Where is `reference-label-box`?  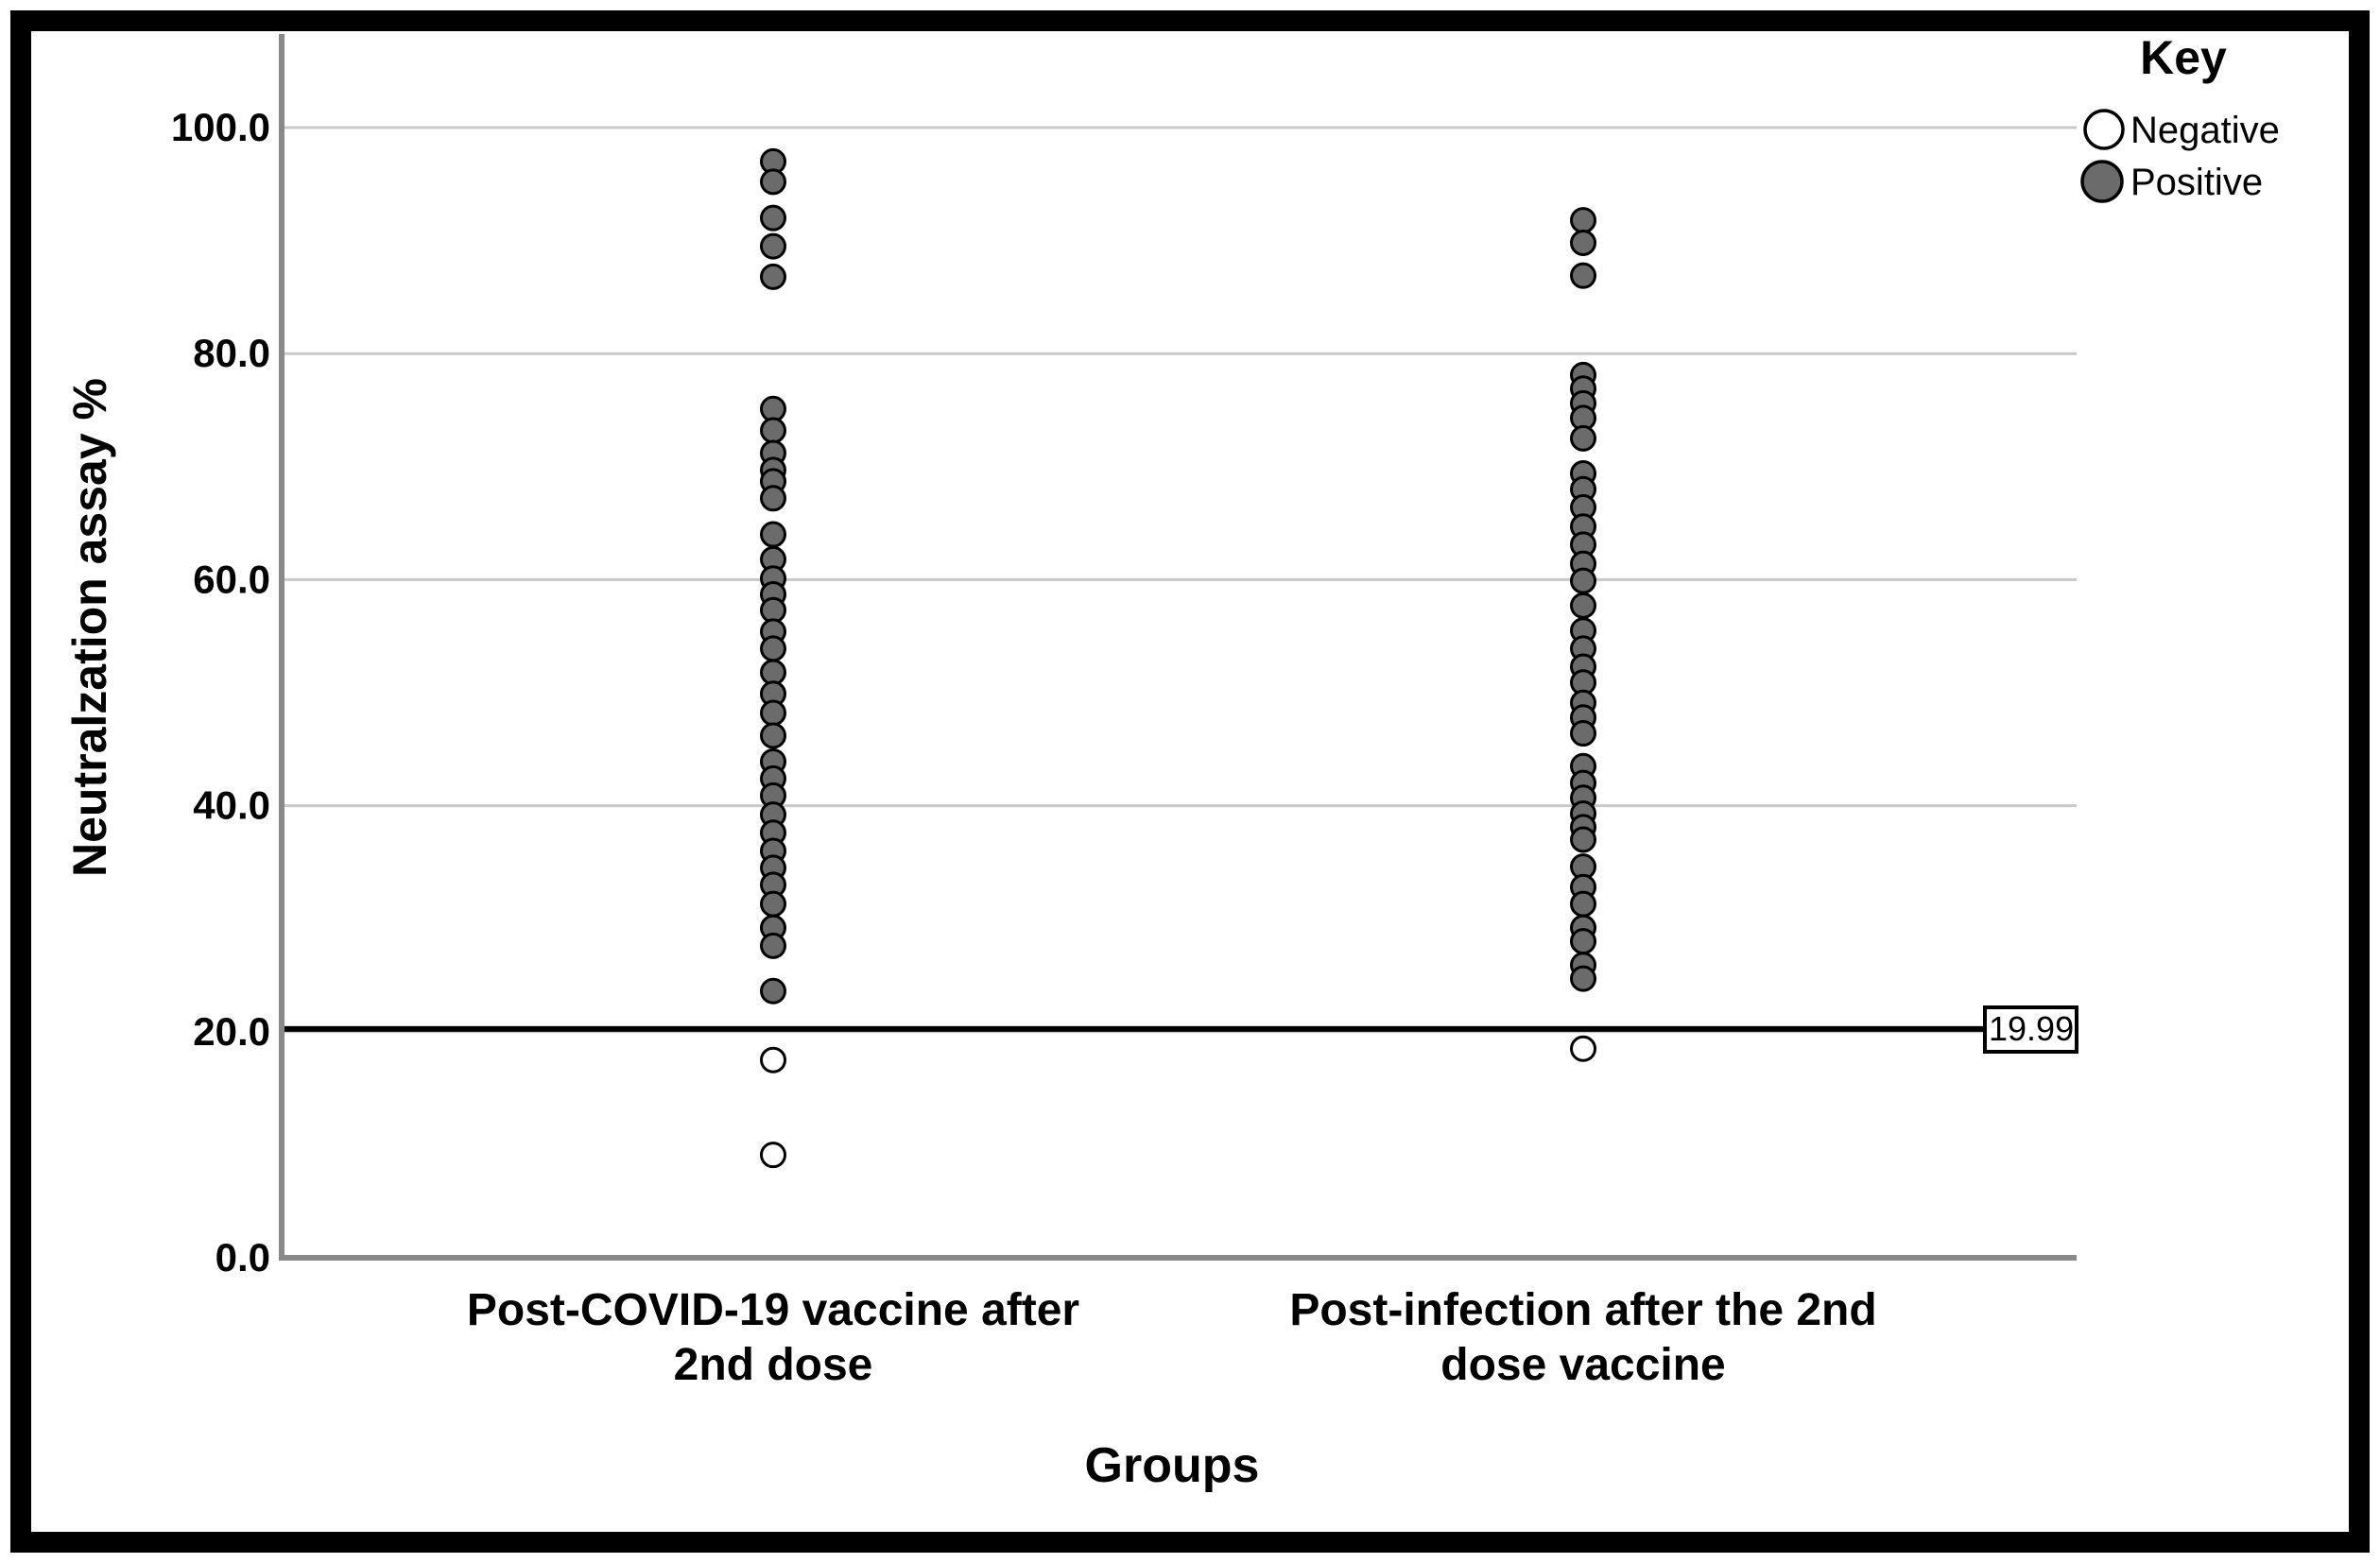
reference-label-box is located at coordinates (2030, 1029).